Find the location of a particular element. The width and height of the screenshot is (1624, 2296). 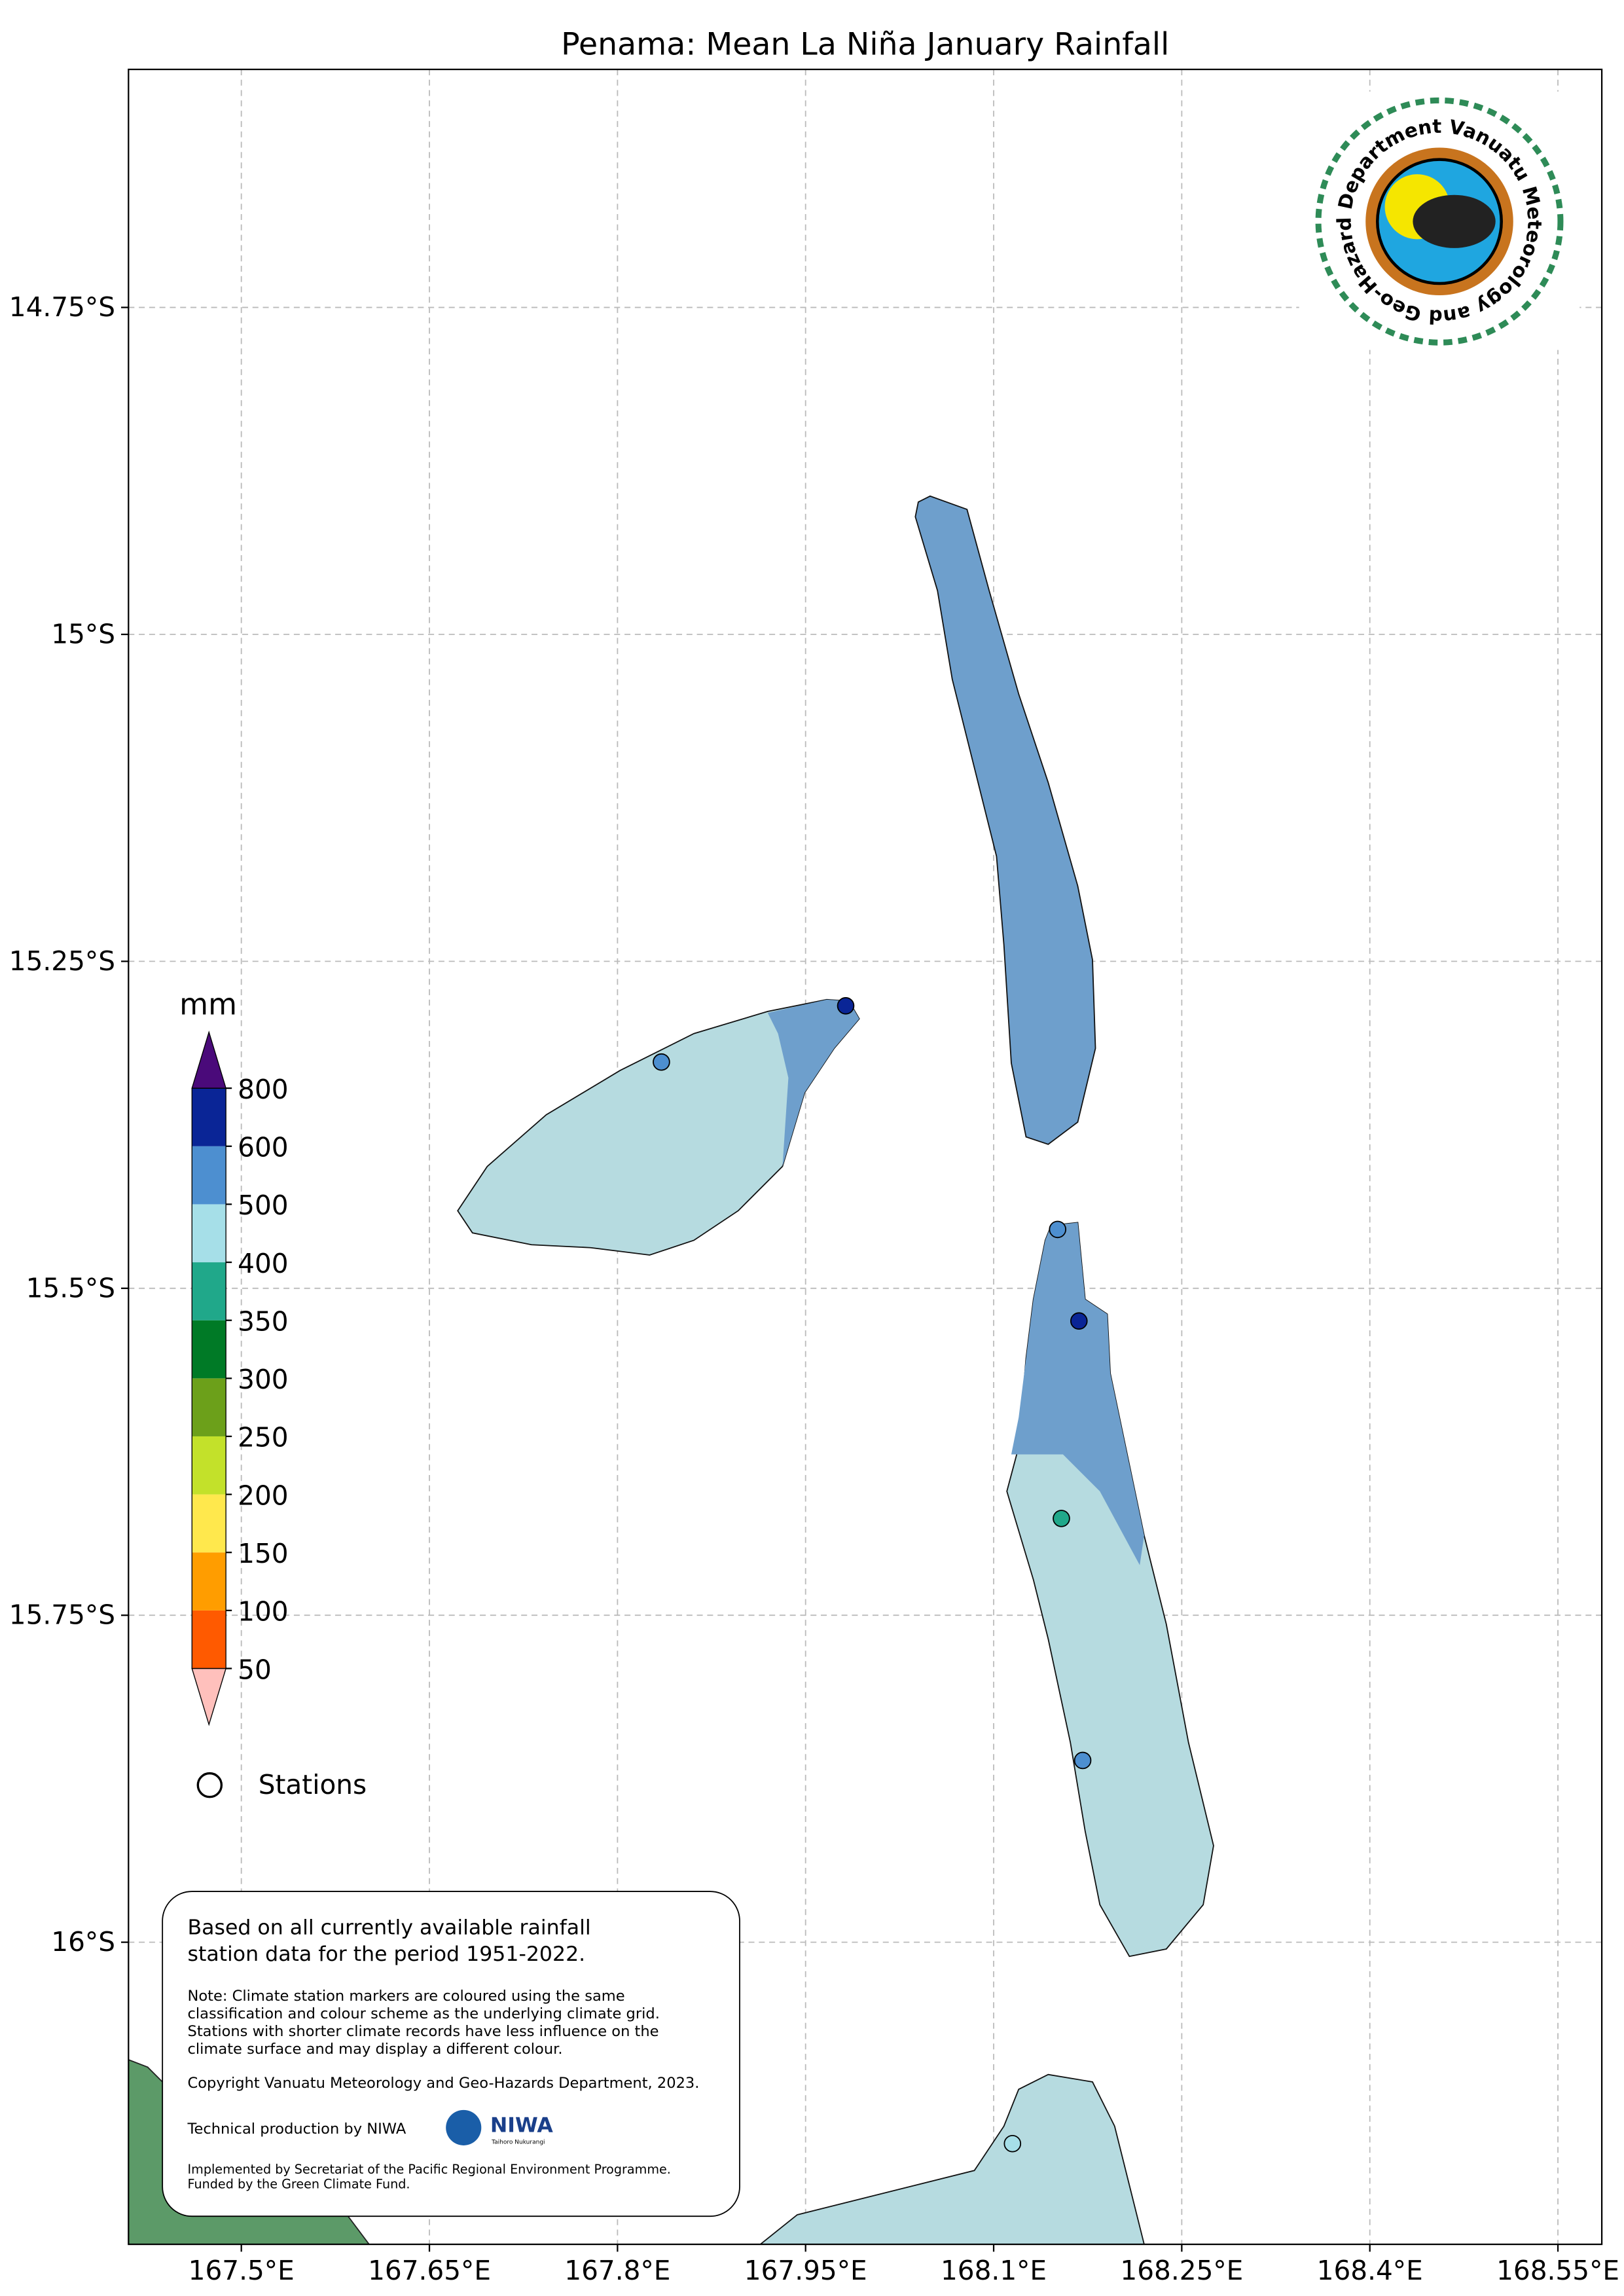

colorbar-label: 500 is located at coordinates (263, 1205).